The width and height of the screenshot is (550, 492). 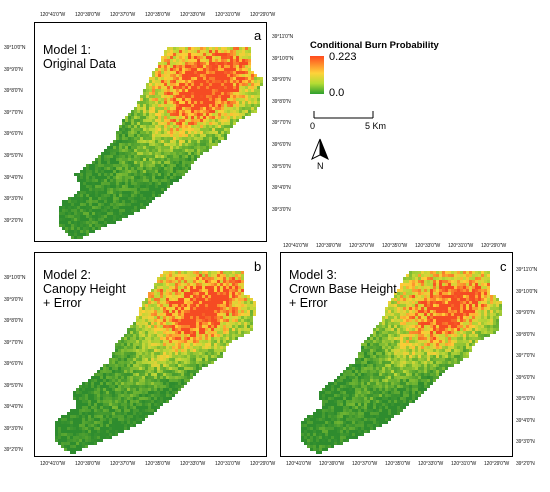 What do you see at coordinates (13, 91) in the screenshot?
I see `lat-label-a-left: 39°8'0"N` at bounding box center [13, 91].